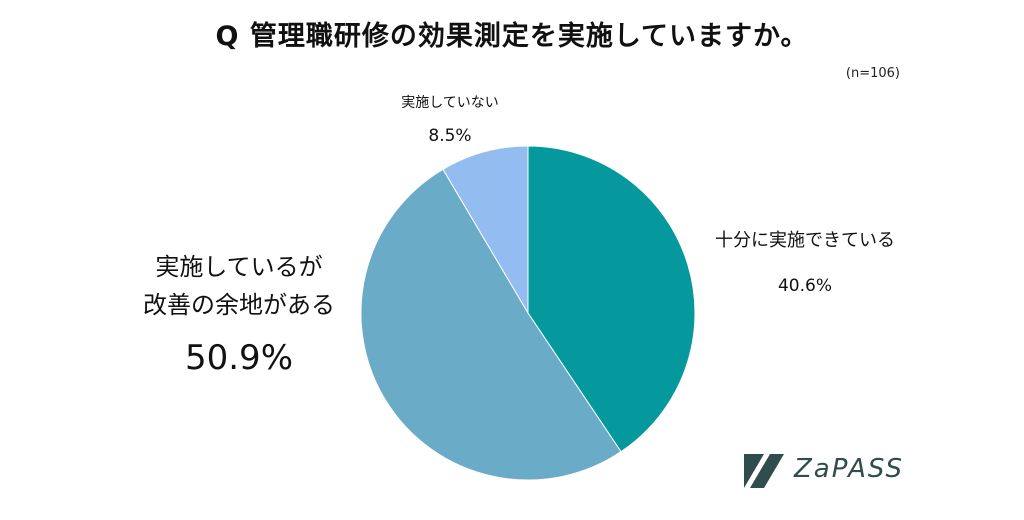  Describe the element at coordinates (239, 267) in the screenshot. I see `label-needs-improvement-line1: 実施しているが` at that location.